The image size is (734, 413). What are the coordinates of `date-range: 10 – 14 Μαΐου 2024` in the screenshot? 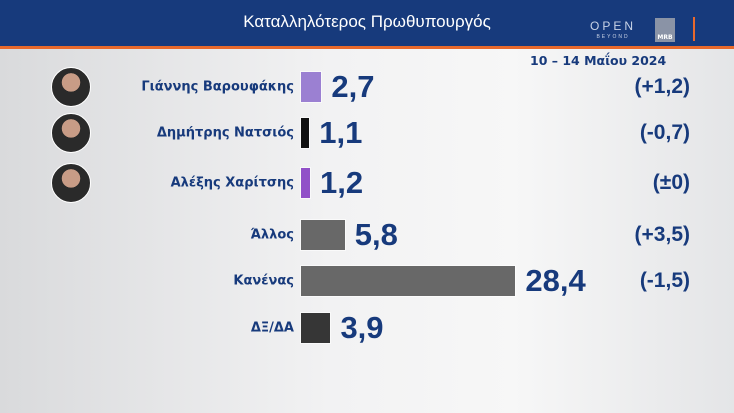 It's located at (598, 60).